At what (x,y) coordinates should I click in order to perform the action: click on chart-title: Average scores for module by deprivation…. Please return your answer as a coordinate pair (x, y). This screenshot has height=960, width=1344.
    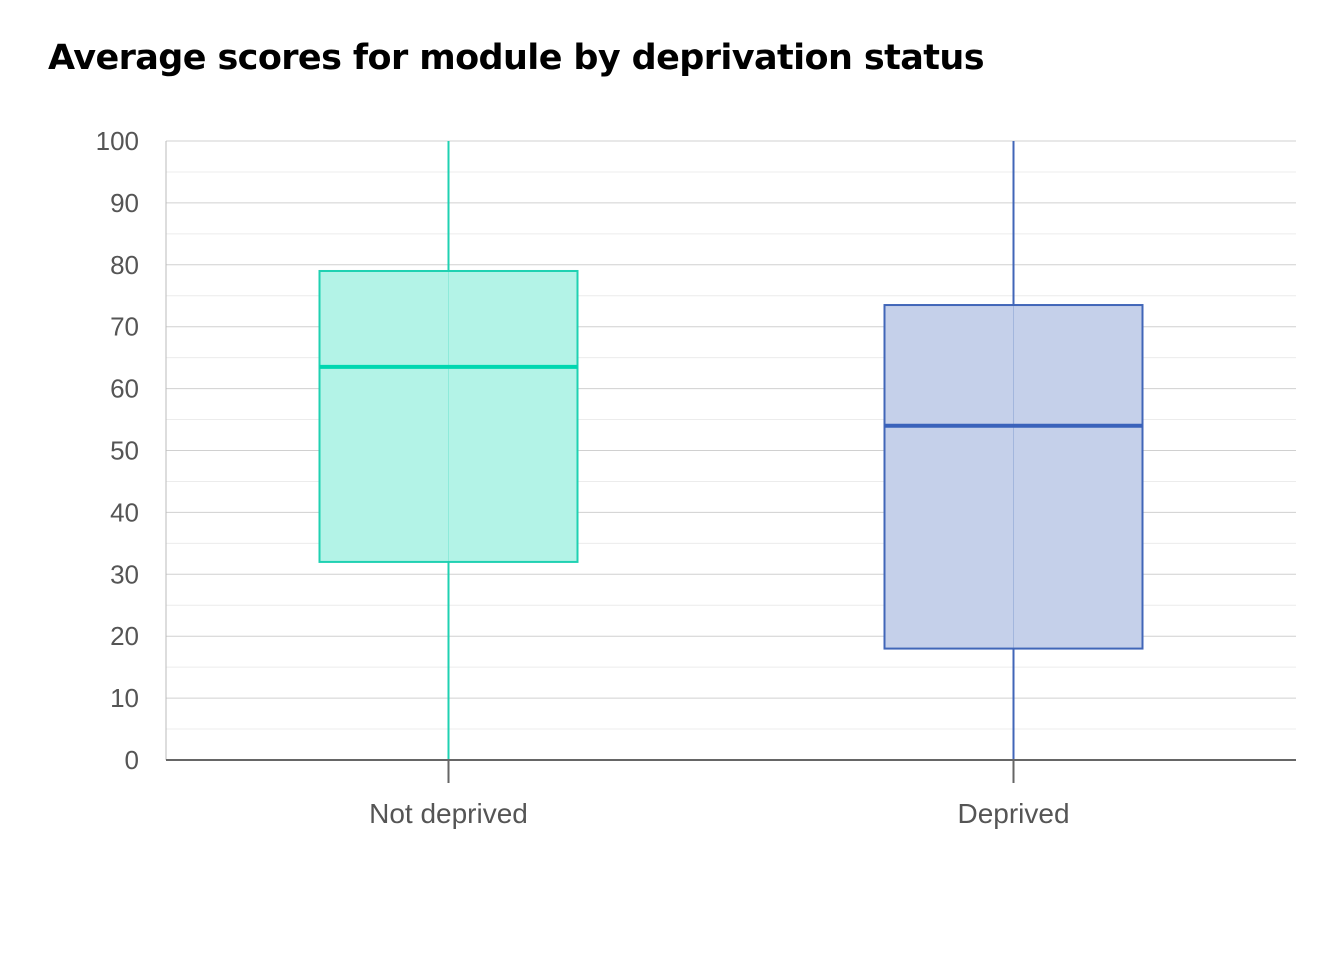
    Looking at the image, I should click on (516, 58).